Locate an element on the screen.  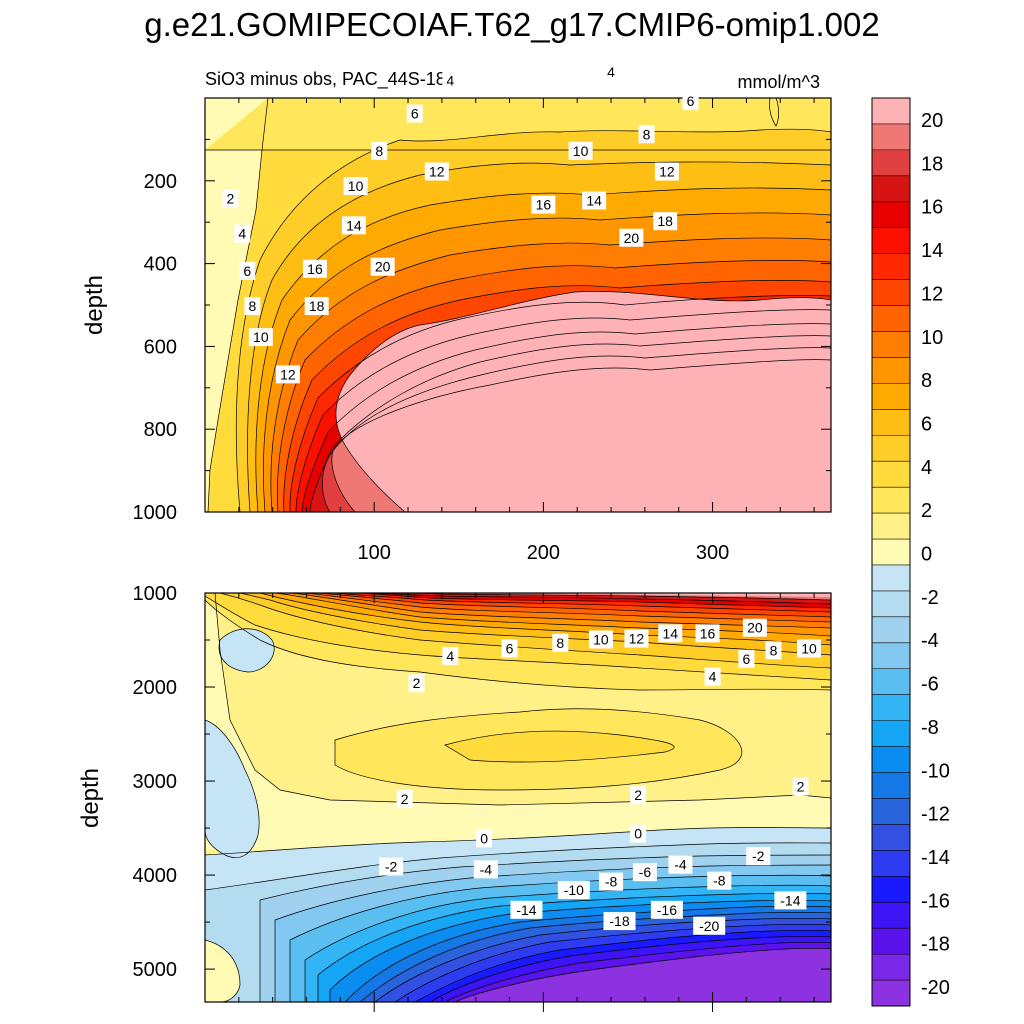
colorbar-tick-label: 0 is located at coordinates (926, 555).